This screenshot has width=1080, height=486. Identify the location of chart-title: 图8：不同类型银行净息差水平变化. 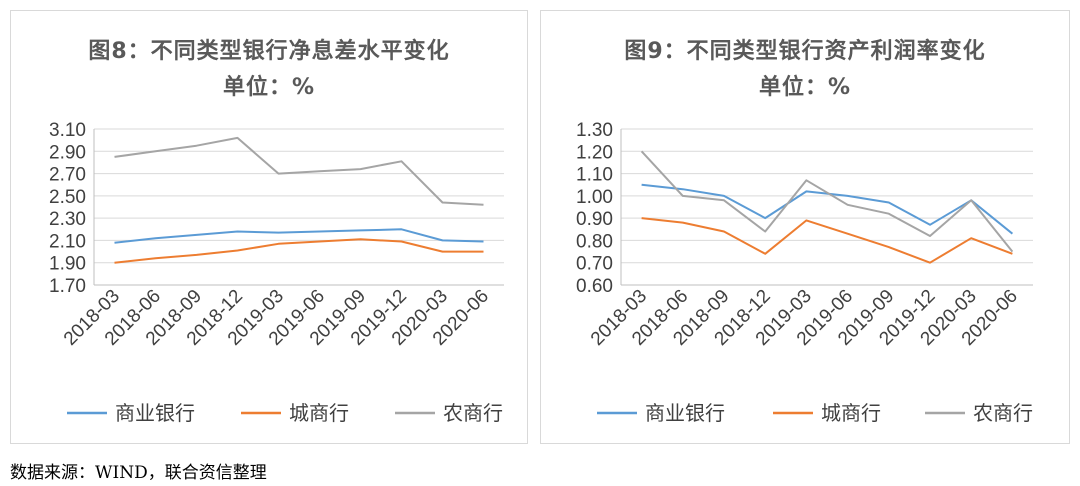
(269, 51).